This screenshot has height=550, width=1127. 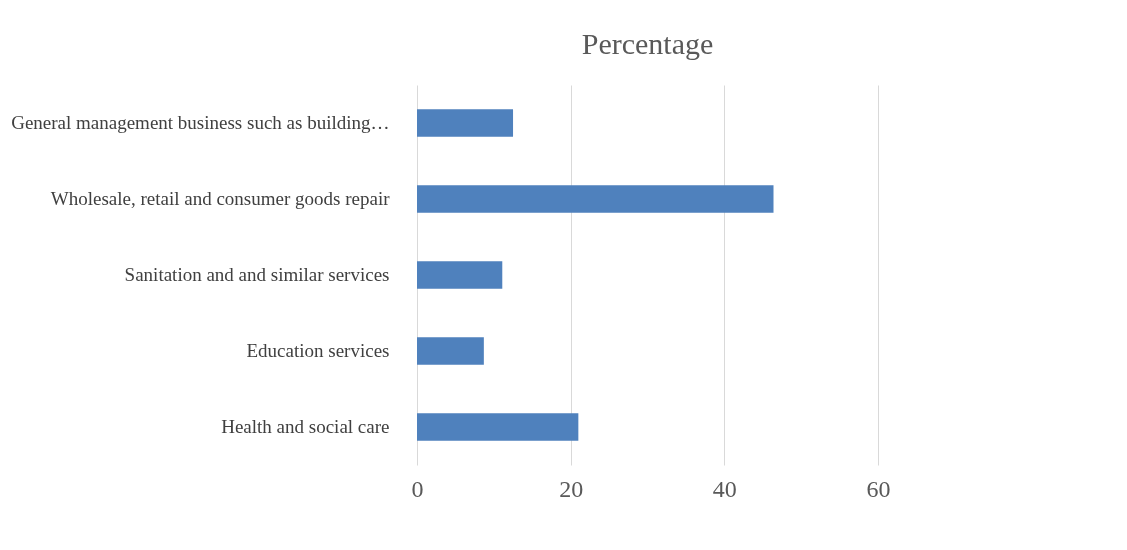 I want to click on y-tick-label: Health and social care, so click(x=305, y=426).